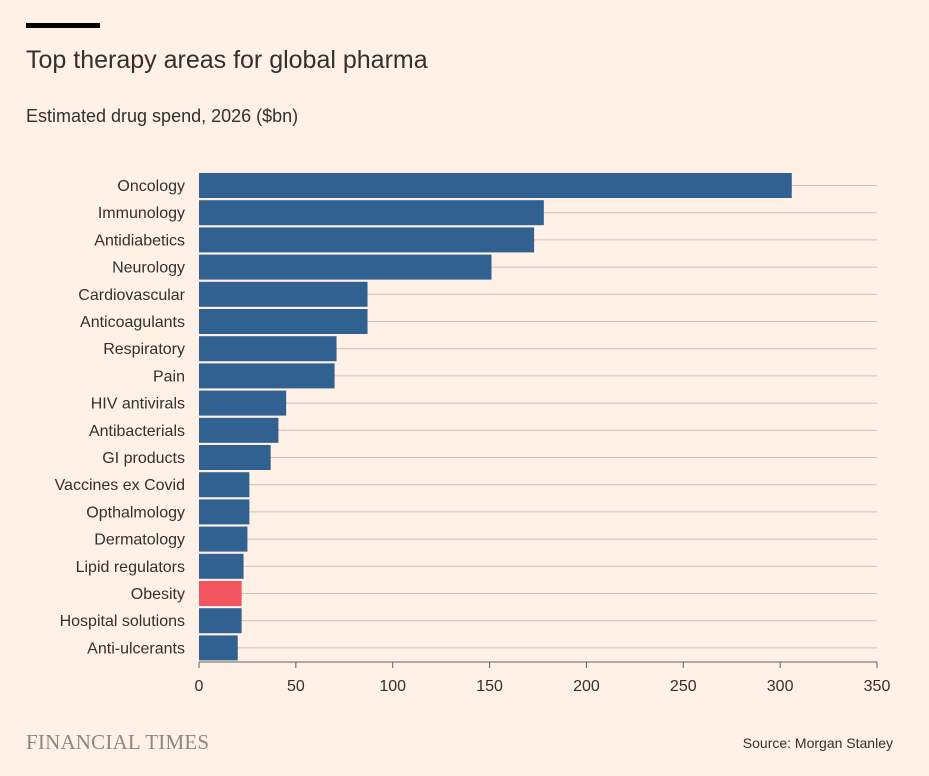  I want to click on category-label: GI products, so click(143, 458).